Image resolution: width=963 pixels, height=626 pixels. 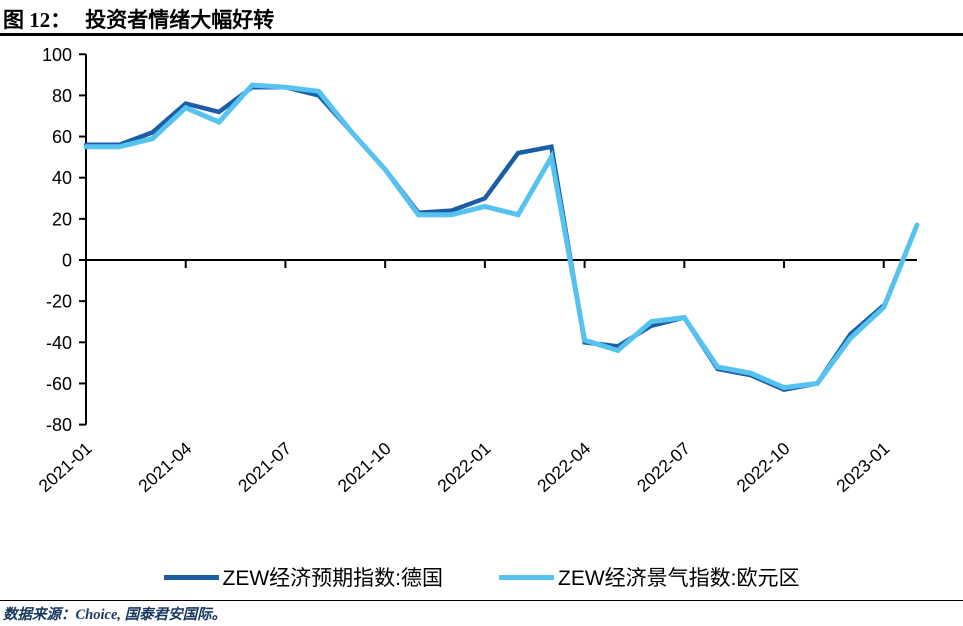 I want to click on figure-title: 图 12： 投资者情绪大幅好转, so click(x=138, y=19).